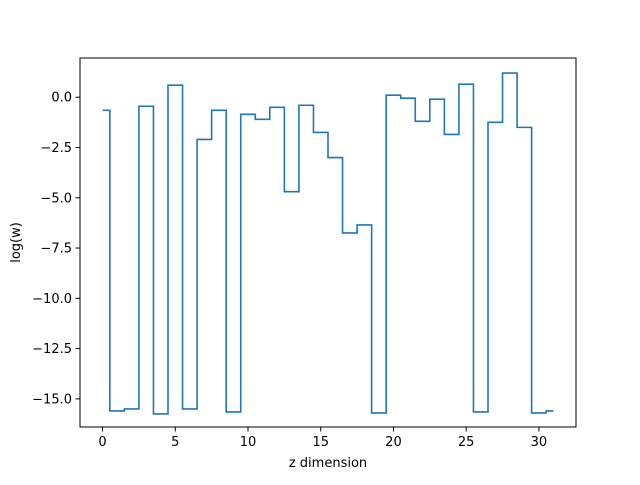 This screenshot has width=640, height=485. What do you see at coordinates (328, 463) in the screenshot?
I see `x-axis-label: z dimension` at bounding box center [328, 463].